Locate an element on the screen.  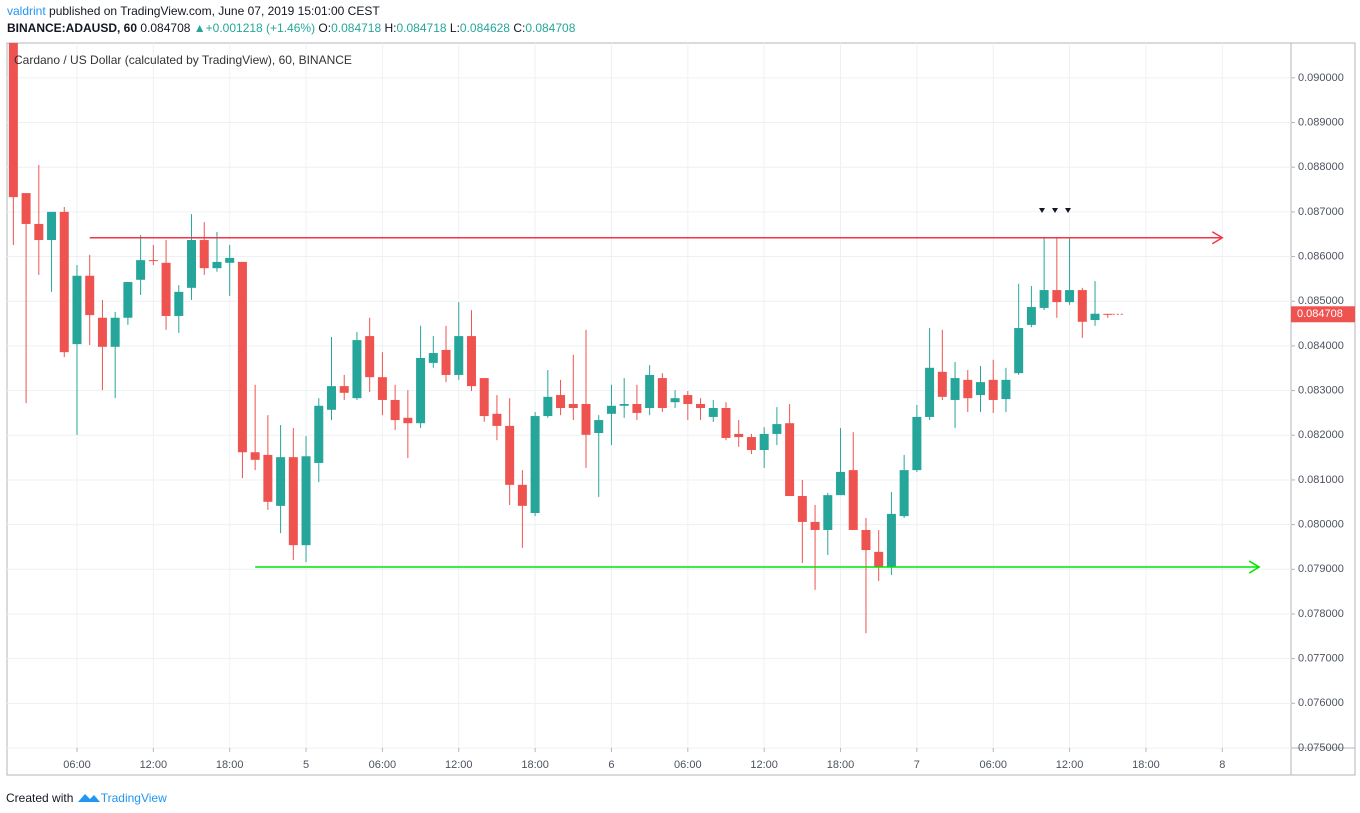
footer: Created with TradingView is located at coordinates (86, 796).